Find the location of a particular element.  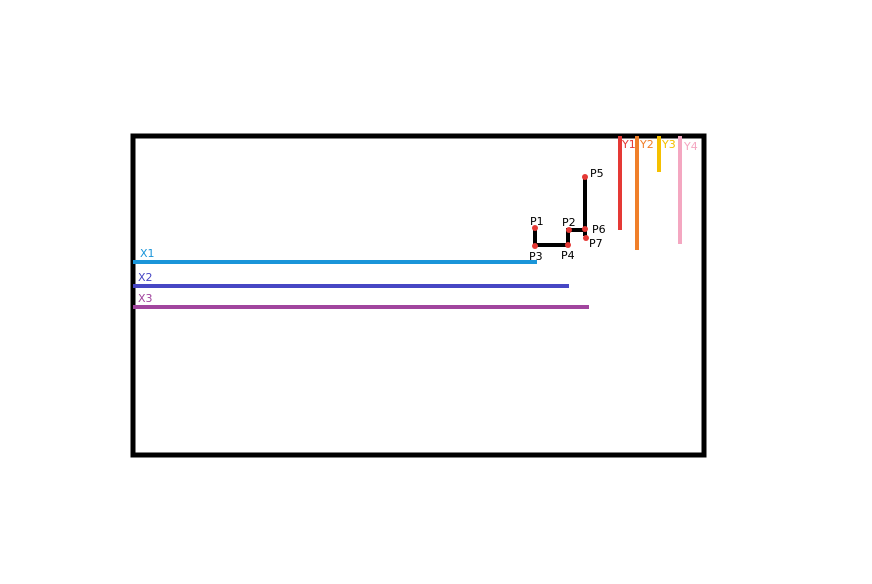

label-p5: P5 is located at coordinates (597, 173).